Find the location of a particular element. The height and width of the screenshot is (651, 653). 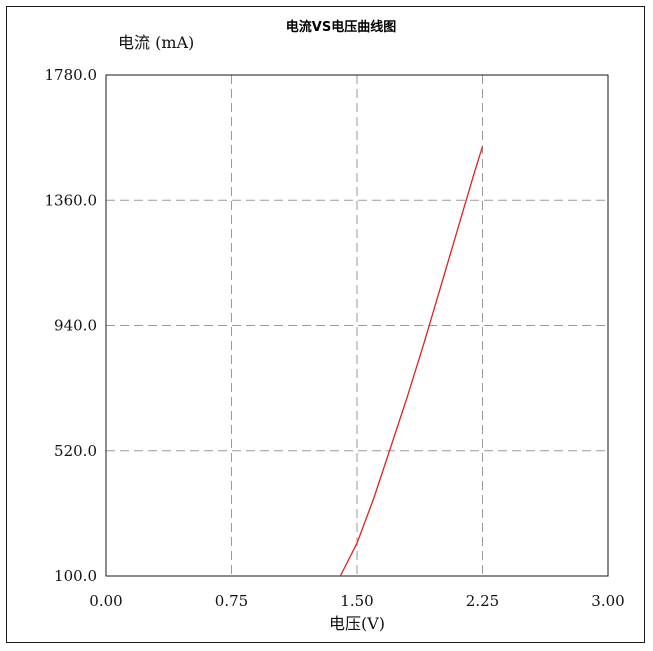

y-tick-label: 100.0 is located at coordinates (75, 576).